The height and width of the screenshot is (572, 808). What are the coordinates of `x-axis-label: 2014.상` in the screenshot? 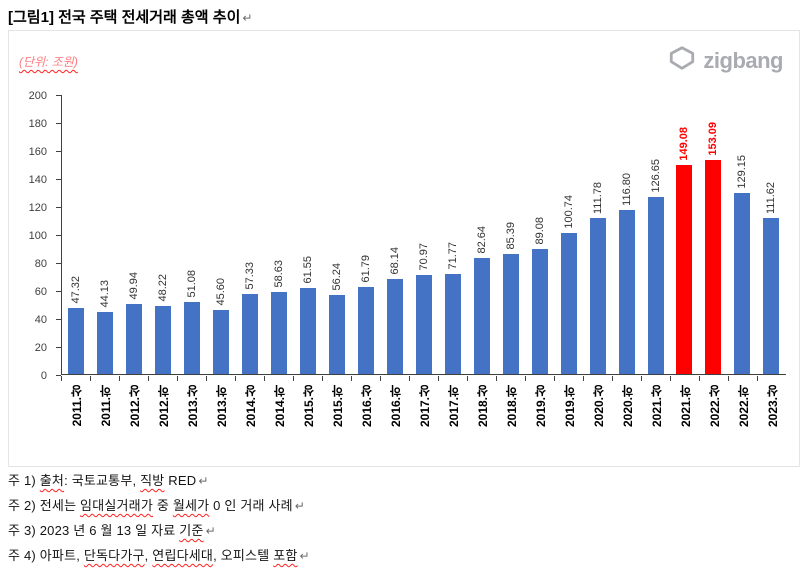 It's located at (250, 406).